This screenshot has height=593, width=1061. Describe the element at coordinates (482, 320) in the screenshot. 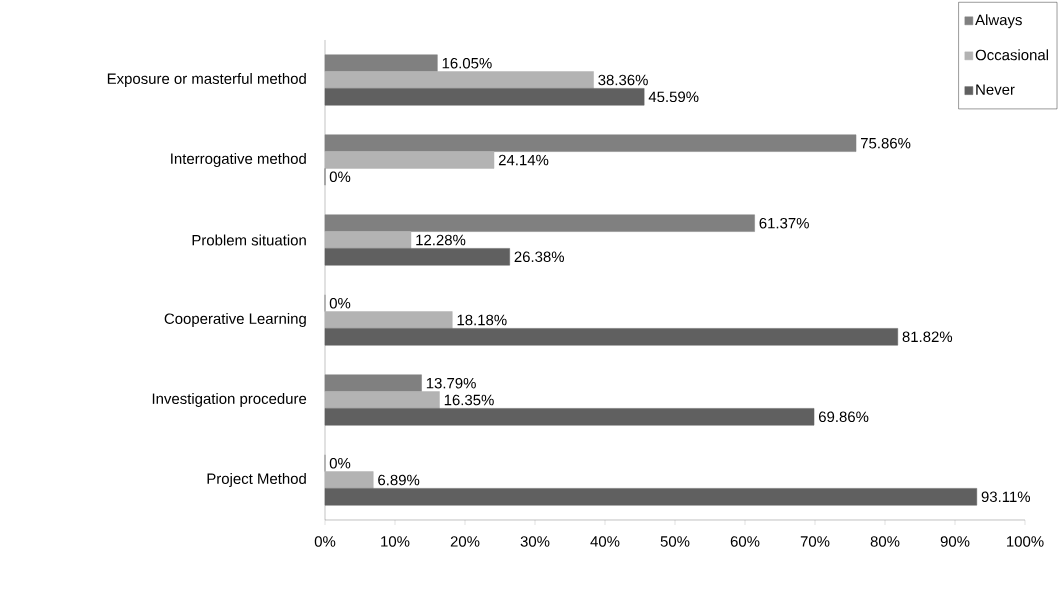

I see `data-label: 18.18%` at that location.